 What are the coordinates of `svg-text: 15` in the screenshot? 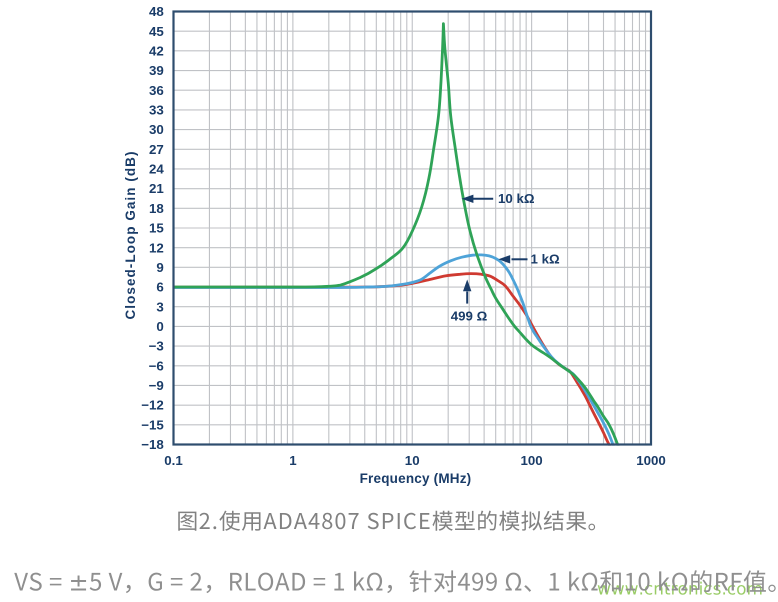 It's located at (156, 228).